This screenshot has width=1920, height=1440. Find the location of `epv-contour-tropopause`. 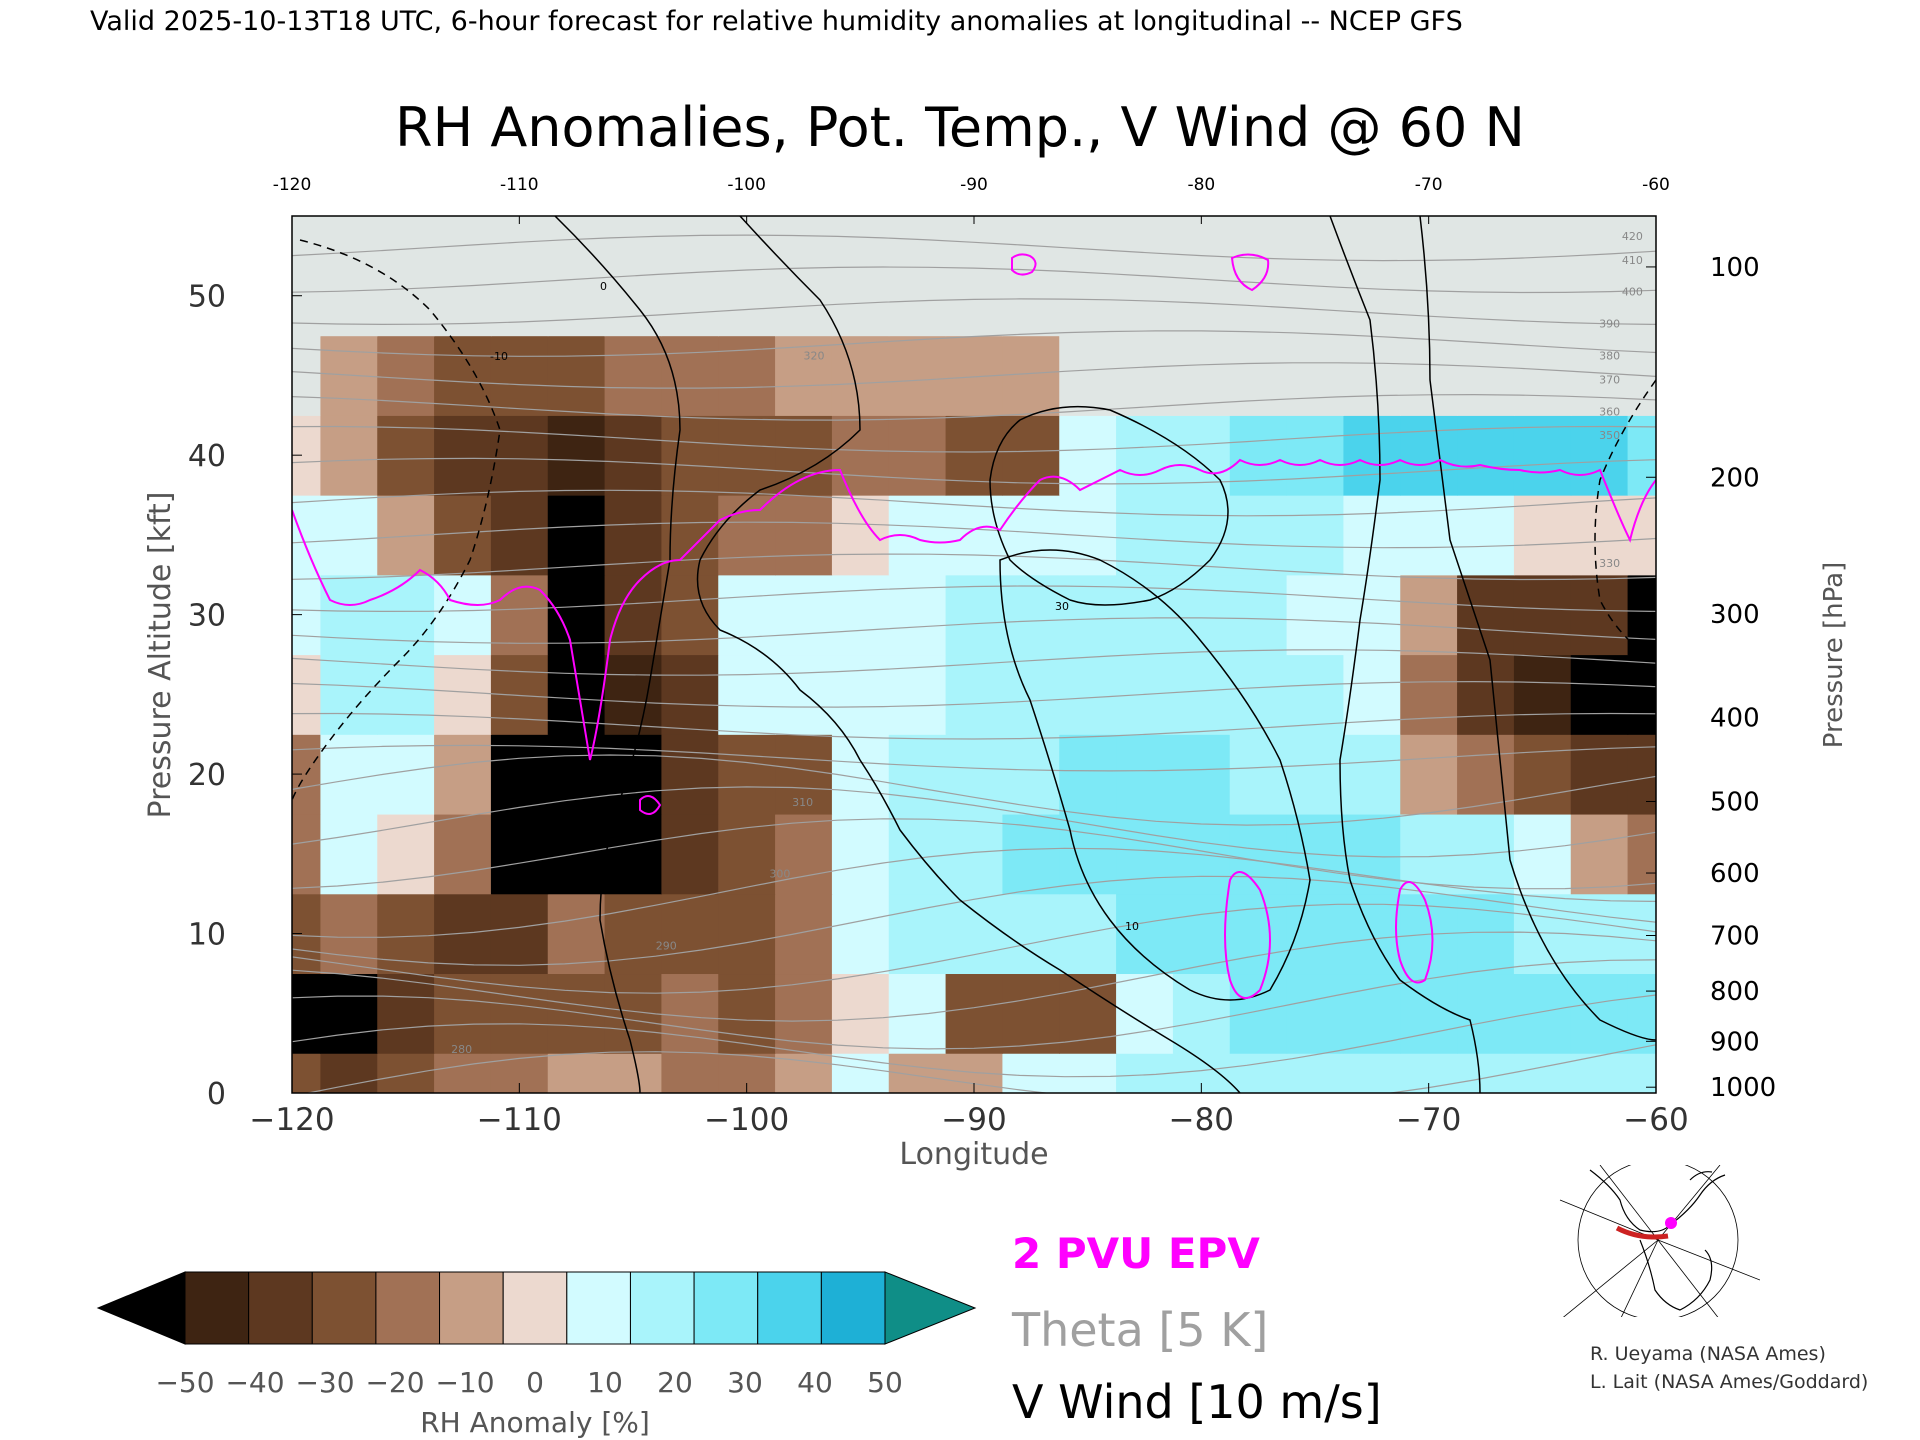

epv-contour-tropopause is located at coordinates (974, 609).